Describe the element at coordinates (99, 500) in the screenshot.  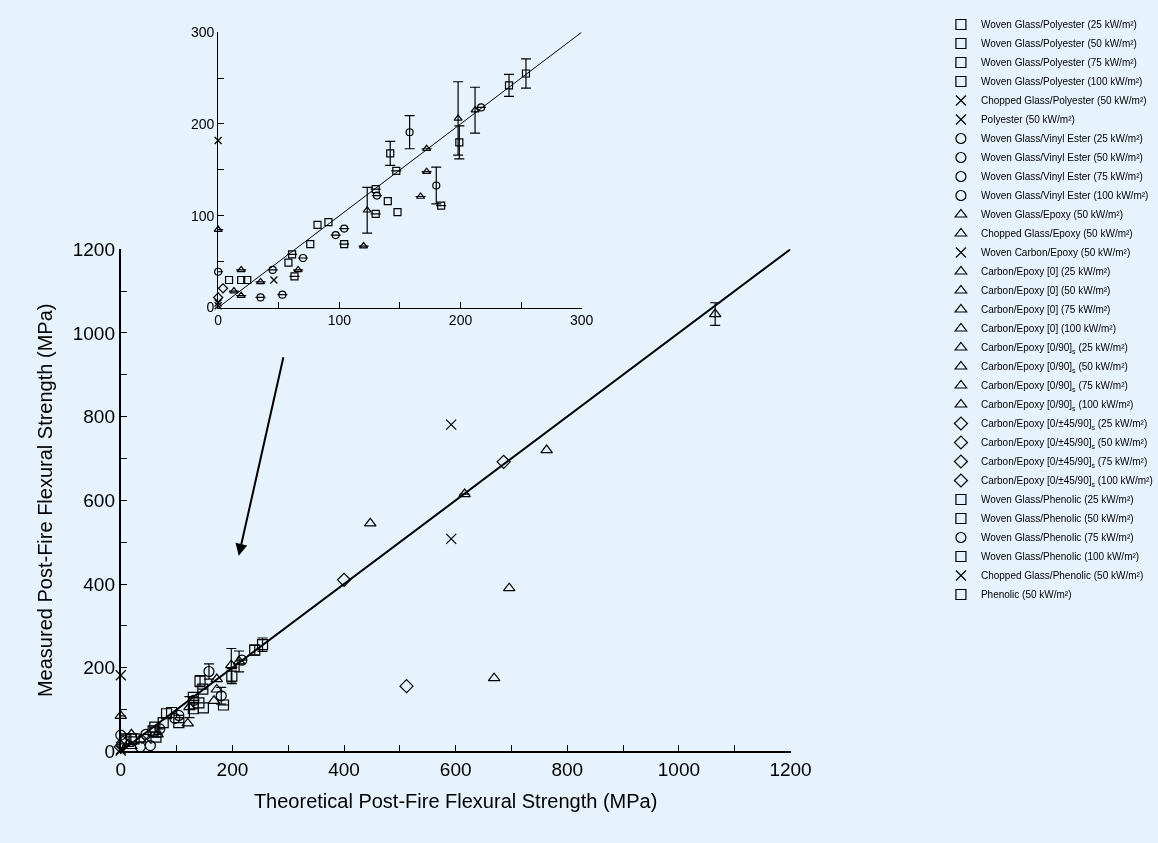
I see `y-tick-label: 600` at that location.